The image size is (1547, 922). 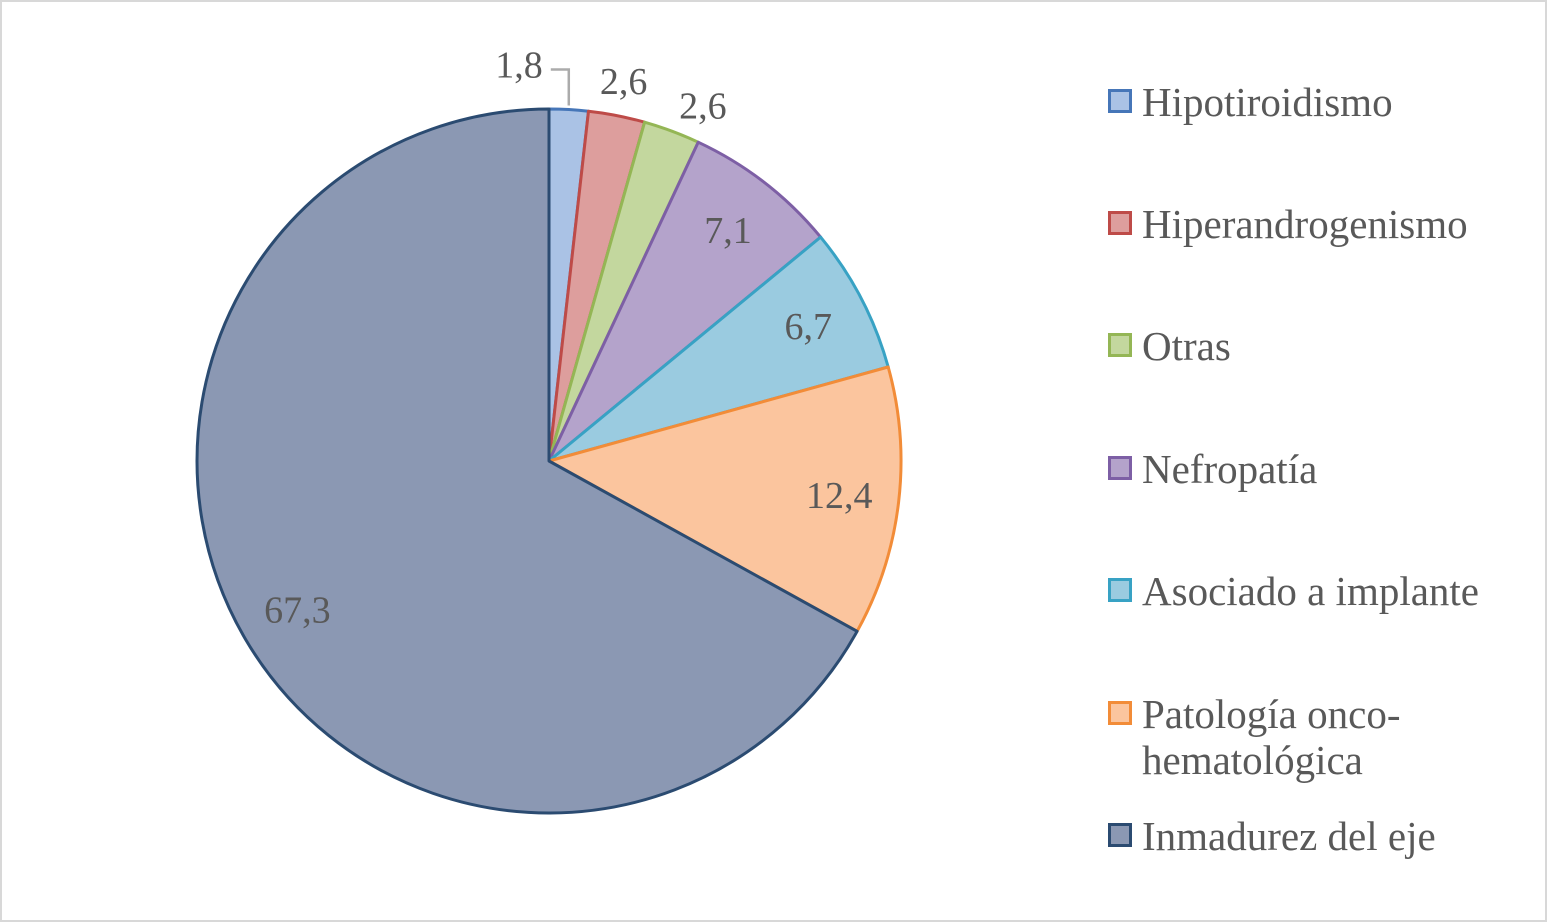 I want to click on legend-item-6: Patología onco-hematológica, so click(x=1322, y=737).